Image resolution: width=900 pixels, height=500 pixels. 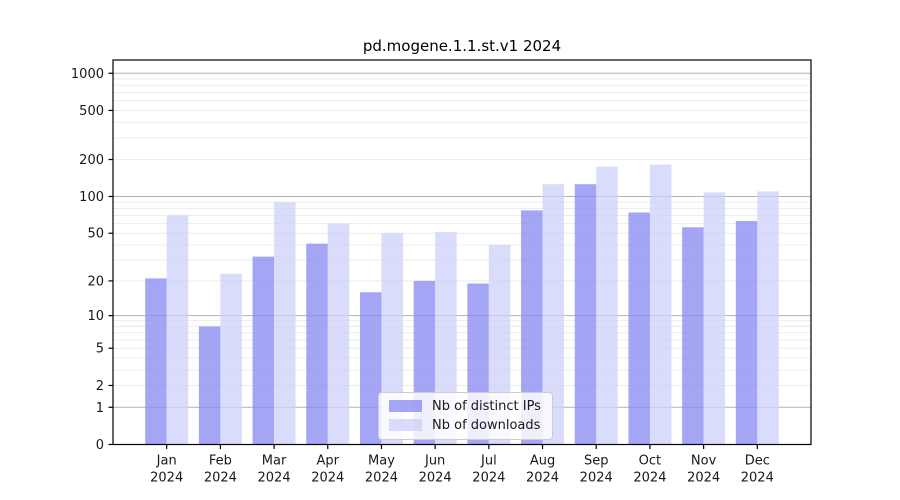 What do you see at coordinates (95, 316) in the screenshot?
I see `y-tick-label-10: 10` at bounding box center [95, 316].